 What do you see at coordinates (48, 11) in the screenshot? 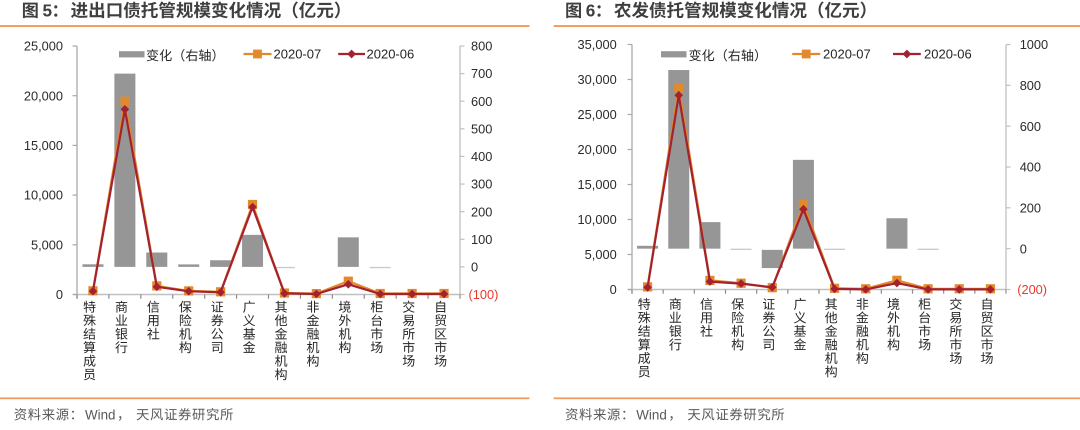
I see `svg-text: 5` at bounding box center [48, 11].